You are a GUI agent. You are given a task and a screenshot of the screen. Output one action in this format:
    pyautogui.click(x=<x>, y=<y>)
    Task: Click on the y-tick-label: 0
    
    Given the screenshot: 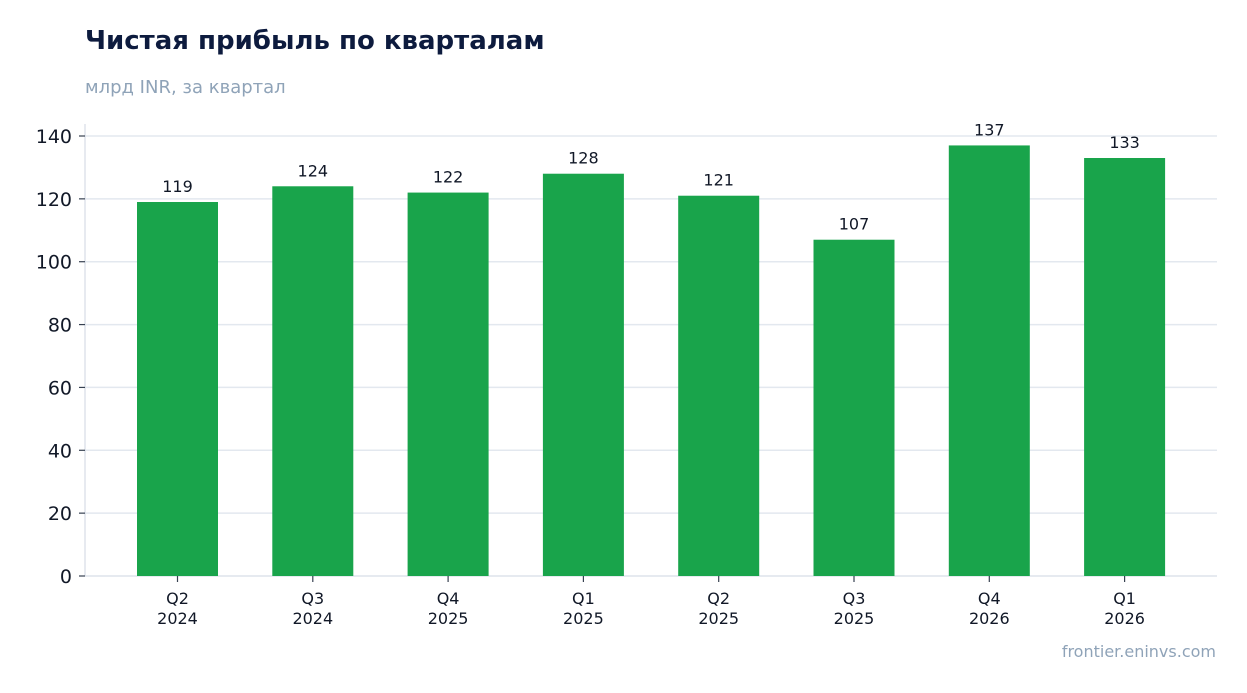 What is the action you would take?
    pyautogui.click(x=66, y=577)
    